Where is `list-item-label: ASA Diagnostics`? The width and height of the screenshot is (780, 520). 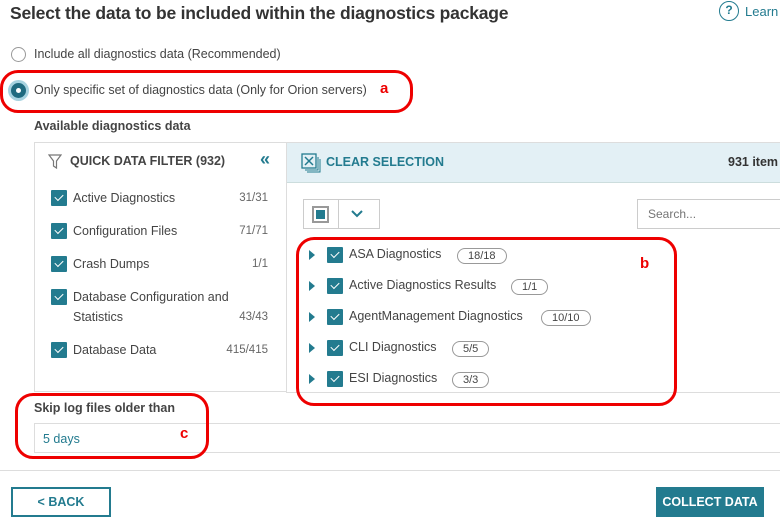
list-item-label: ASA Diagnostics is located at coordinates (395, 254).